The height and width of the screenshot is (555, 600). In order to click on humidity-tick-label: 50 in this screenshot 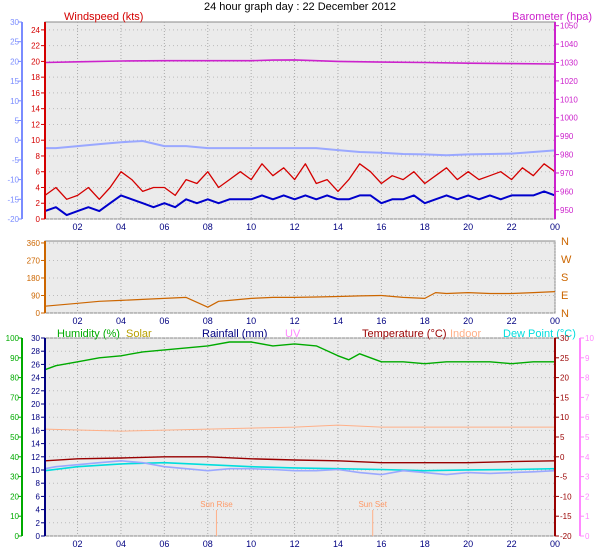, I will do `click(14, 437)`.